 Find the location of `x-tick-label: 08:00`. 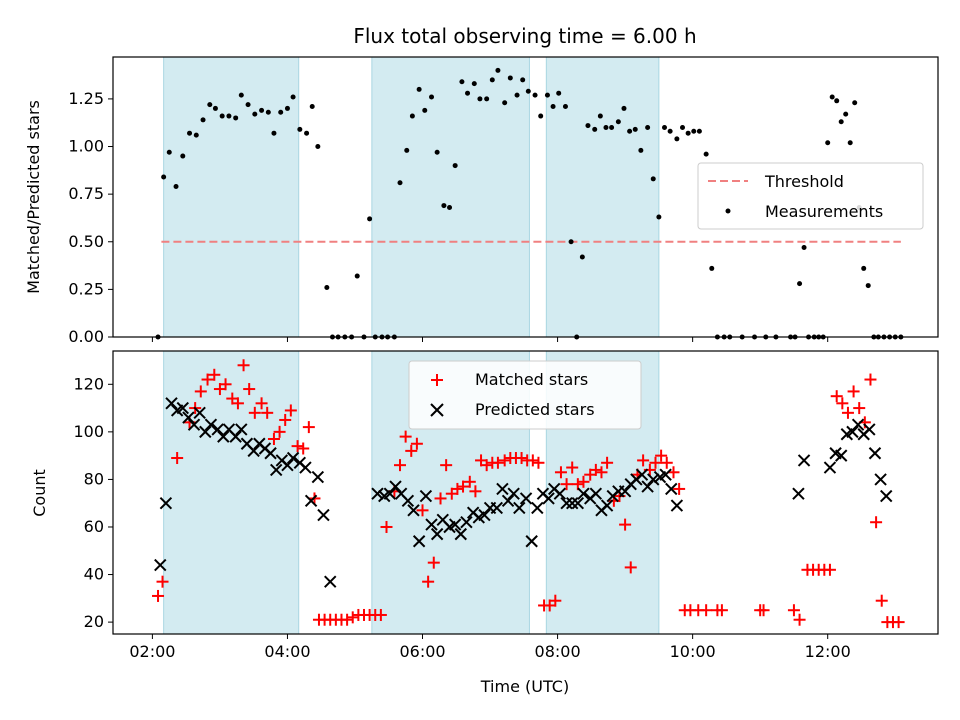

x-tick-label: 08:00 is located at coordinates (558, 651).